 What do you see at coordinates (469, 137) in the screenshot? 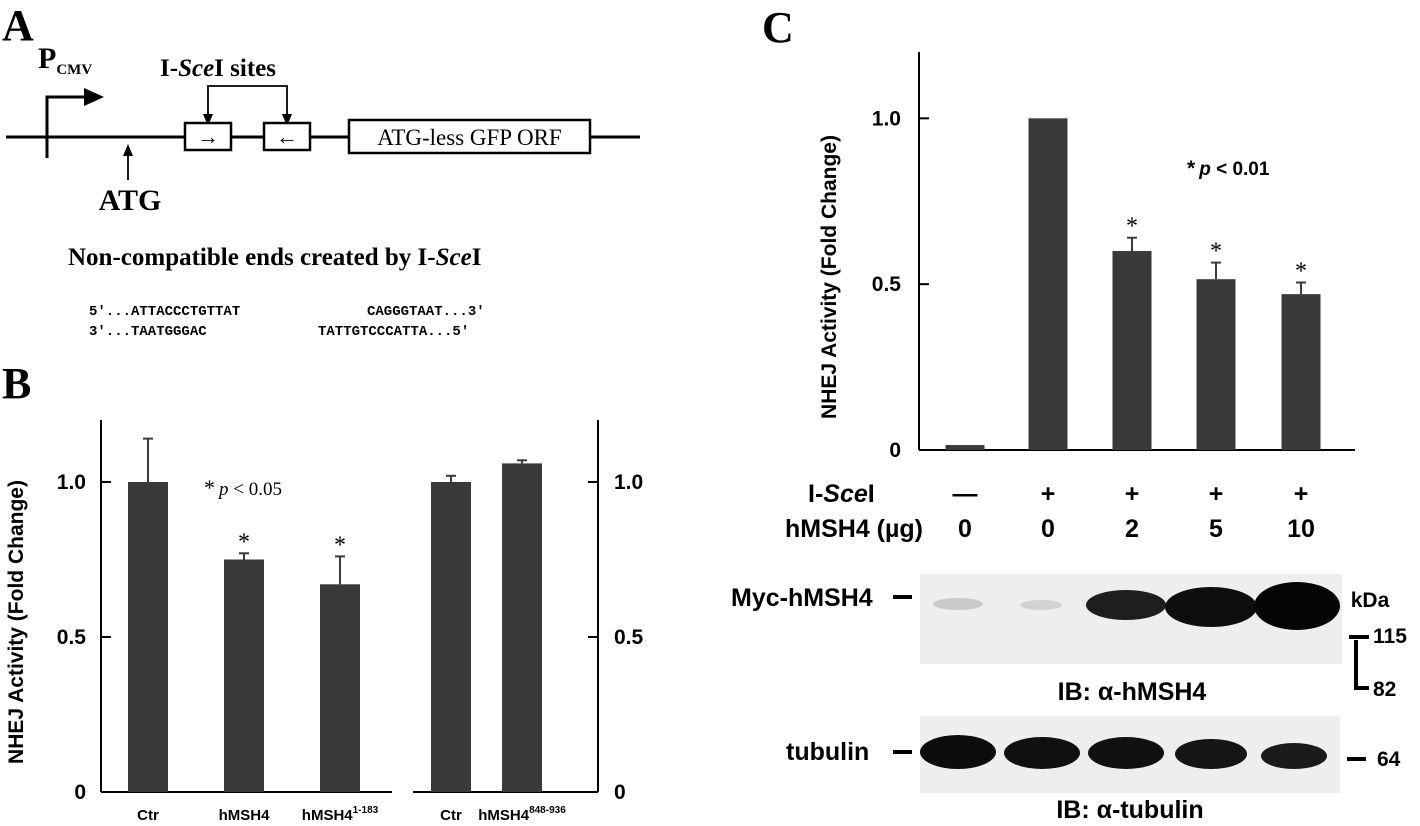
I see `gfp-orf-label: ATG-less GFP ORF` at bounding box center [469, 137].